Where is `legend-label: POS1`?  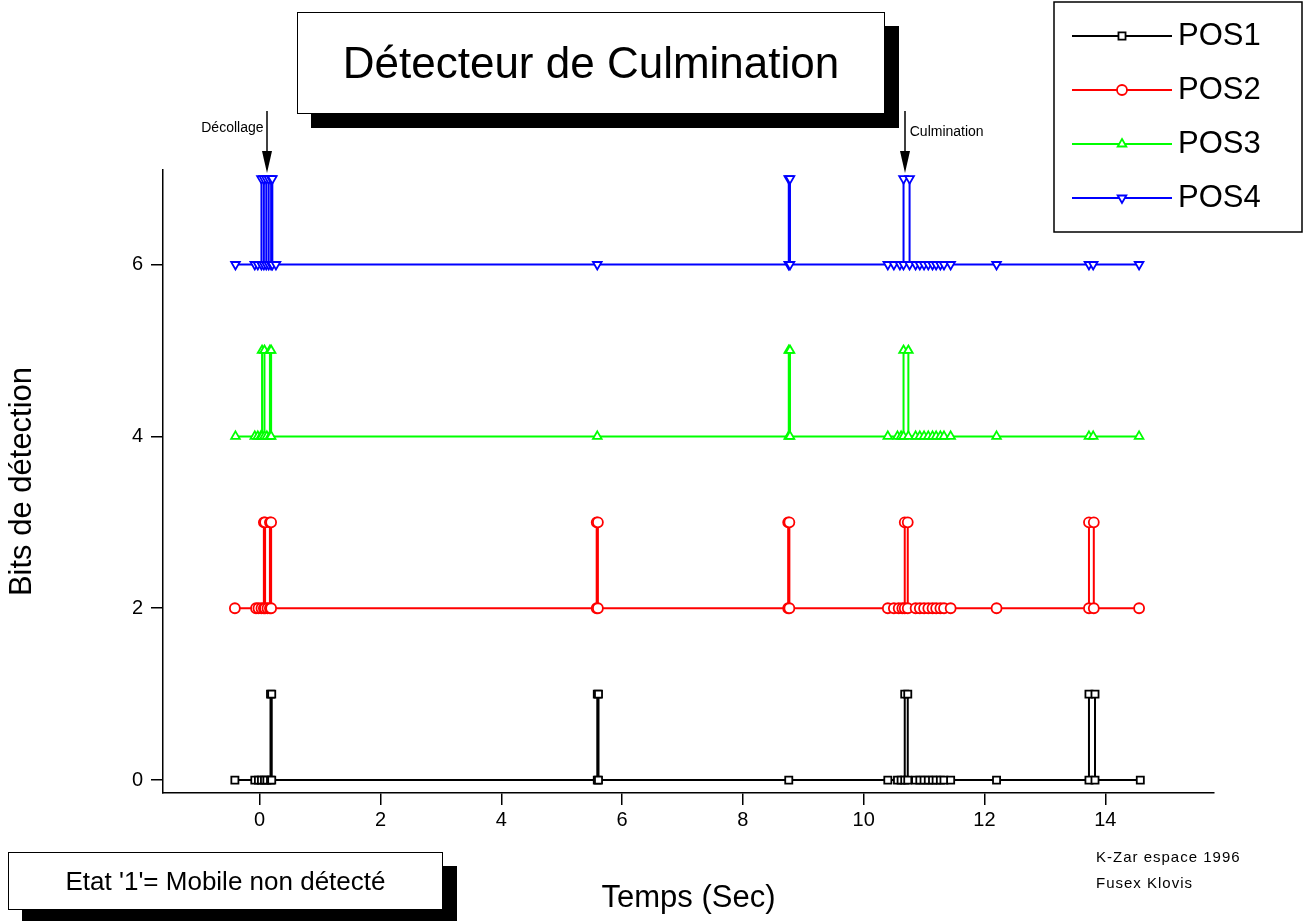
legend-label: POS1 is located at coordinates (1219, 34).